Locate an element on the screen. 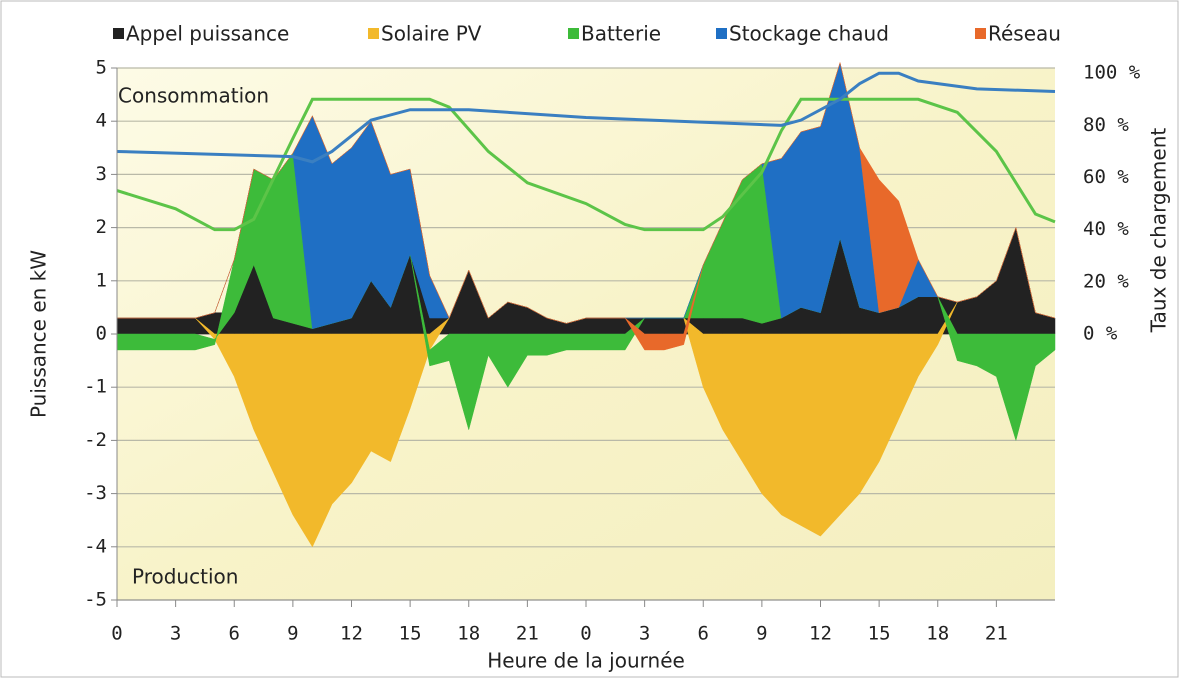  legend-label: Batterie is located at coordinates (621, 34).